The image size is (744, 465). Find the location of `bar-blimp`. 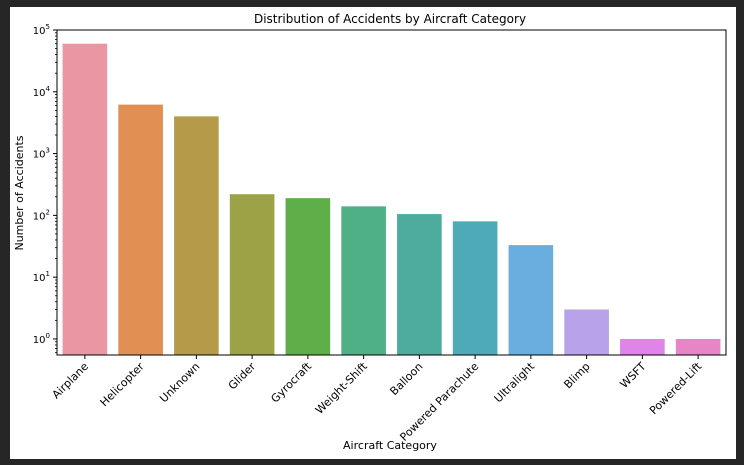

bar-blimp is located at coordinates (586, 332).